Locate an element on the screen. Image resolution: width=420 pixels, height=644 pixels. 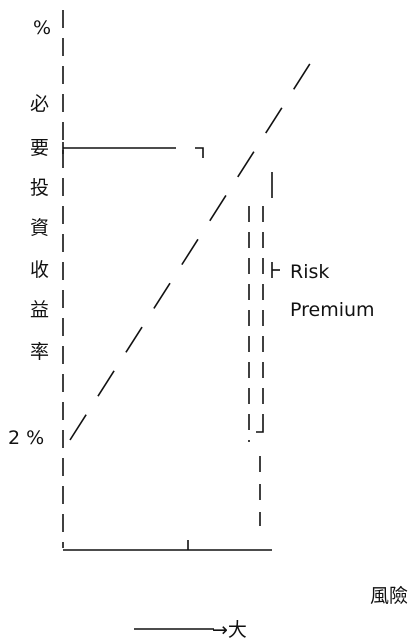
x-direction-arrow: →大 is located at coordinates (190, 630).